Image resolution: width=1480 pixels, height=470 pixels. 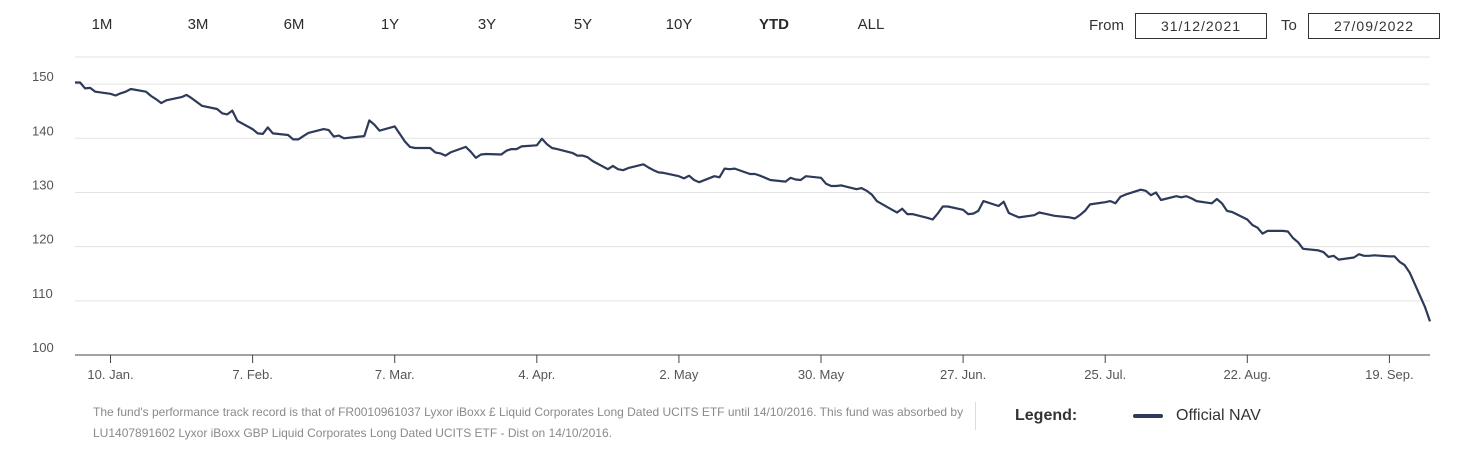 I want to click on range-button-6m: 6M, so click(x=294, y=24).